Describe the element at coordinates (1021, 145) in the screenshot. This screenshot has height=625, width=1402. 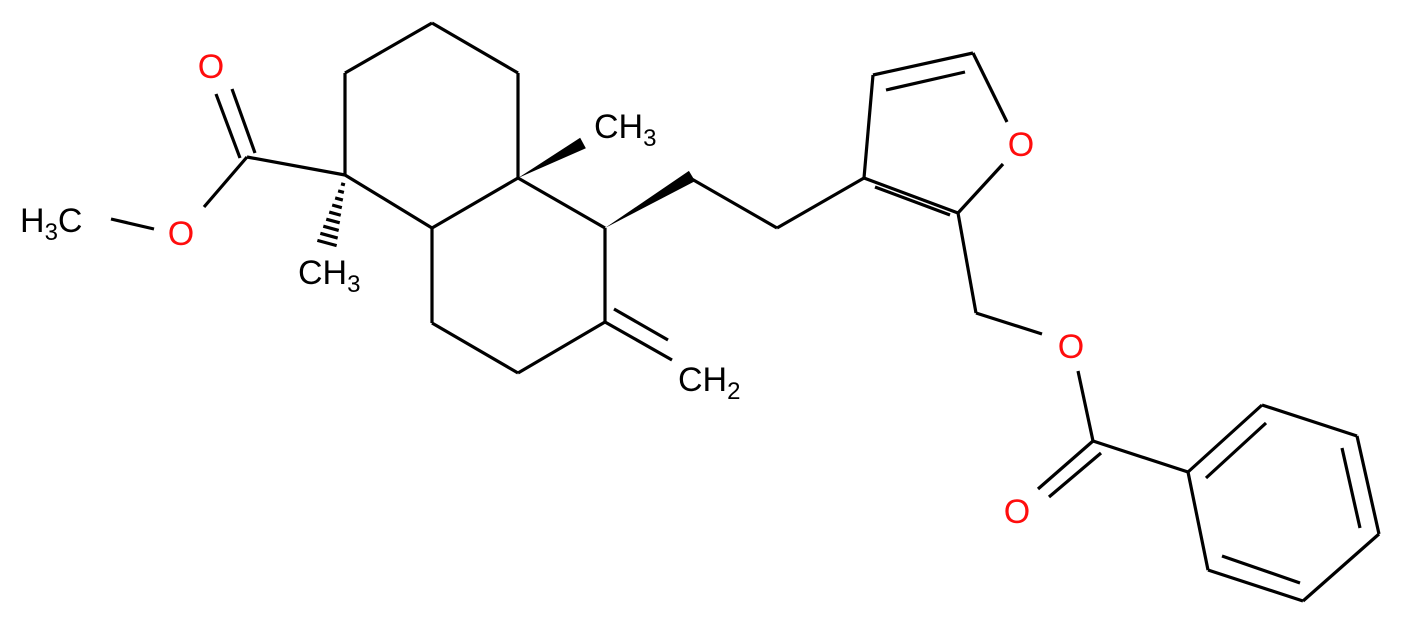
I see `furan-oxygen-label: O` at that location.